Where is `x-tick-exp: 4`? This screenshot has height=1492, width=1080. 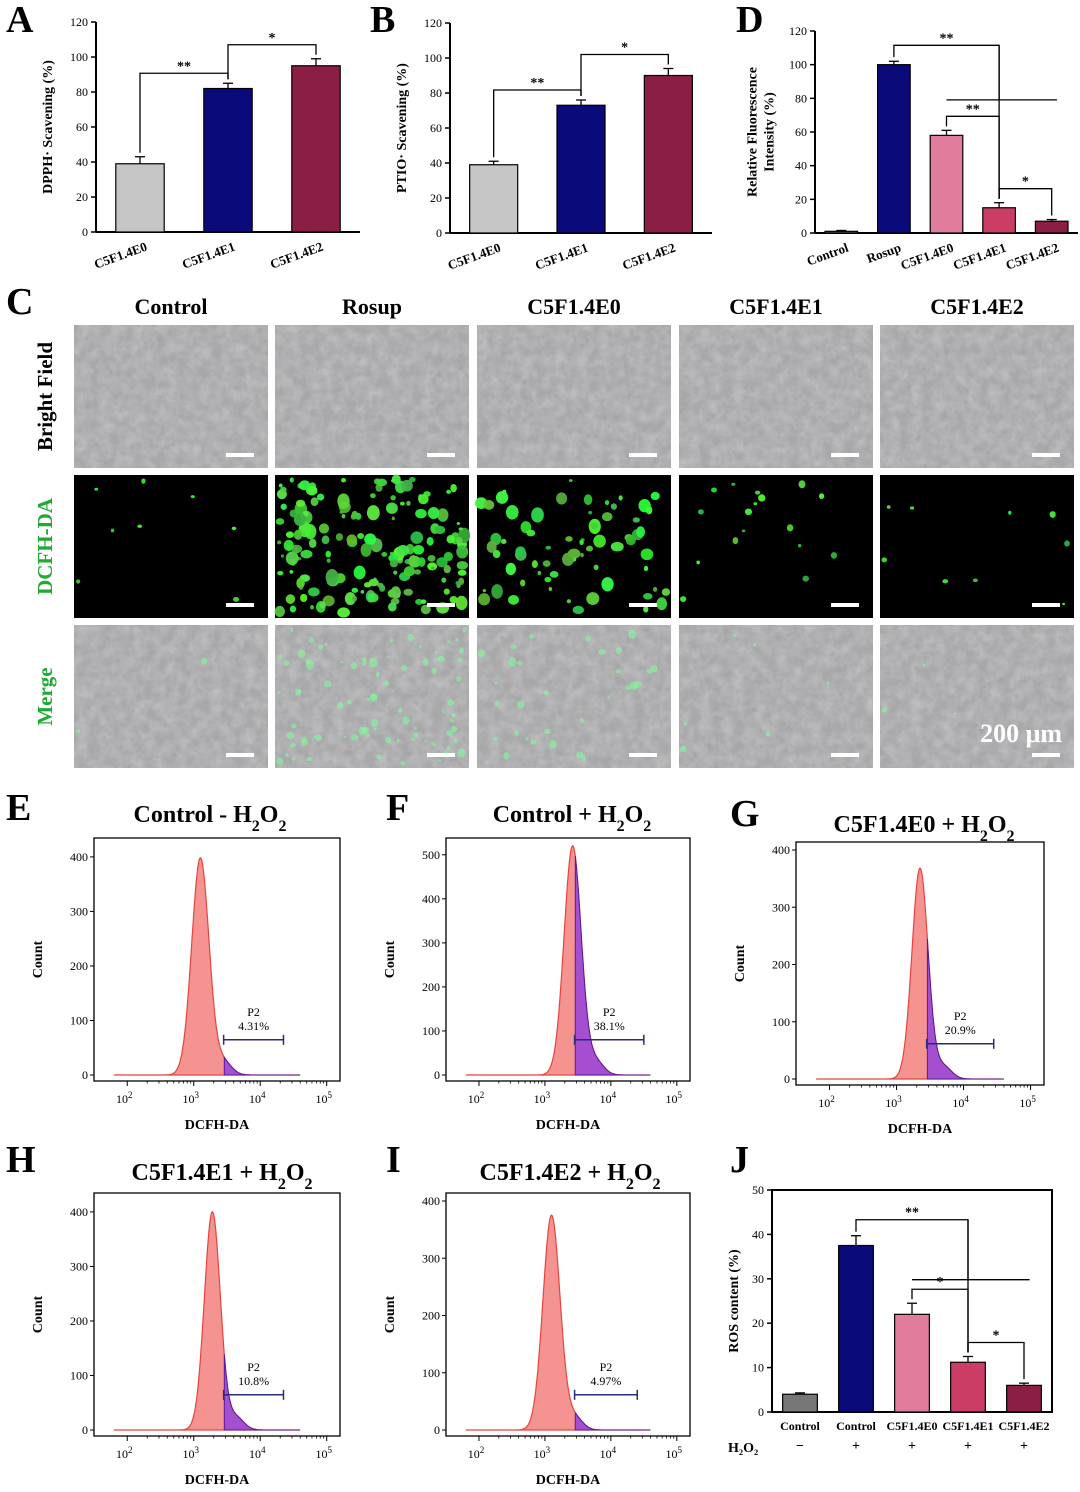
x-tick-exp: 4 is located at coordinates (263, 1450).